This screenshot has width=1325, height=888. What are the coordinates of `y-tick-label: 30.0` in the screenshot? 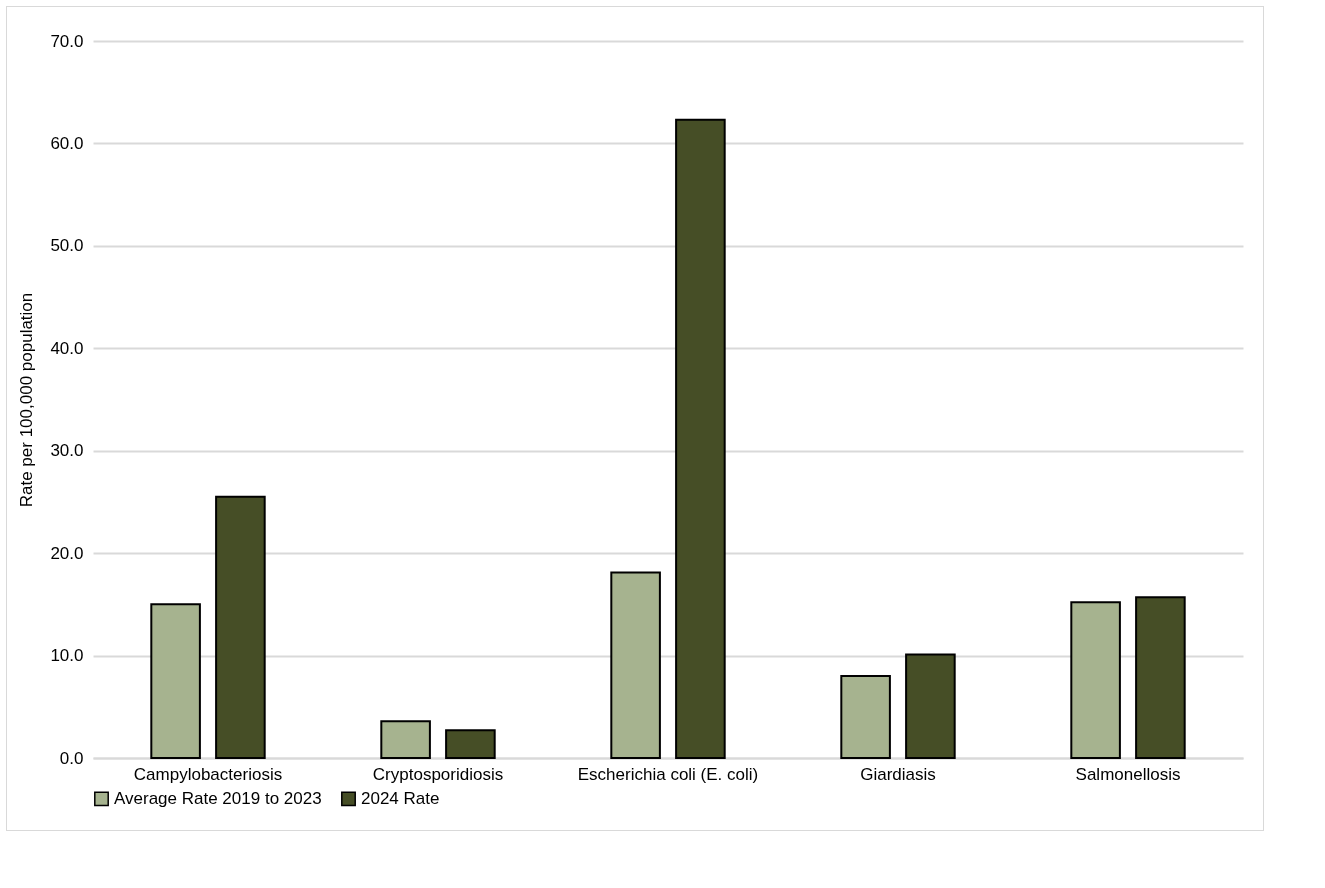 It's located at (67, 451).